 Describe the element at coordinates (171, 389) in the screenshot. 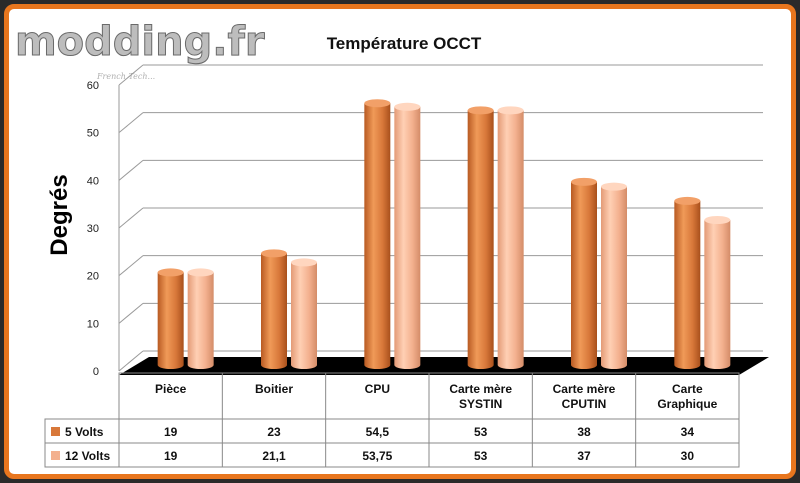

I see `category-label: Pièce` at that location.